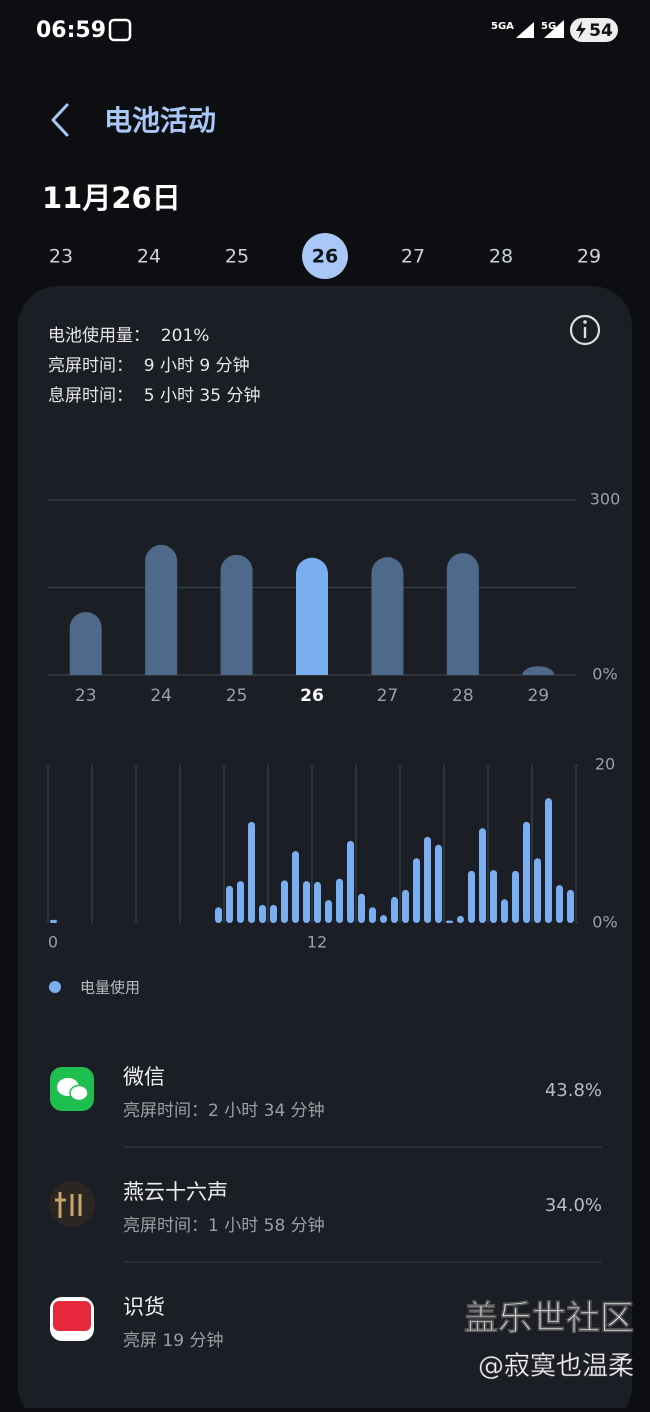  Describe the element at coordinates (501, 257) in the screenshot. I see `day-label: 28` at that location.